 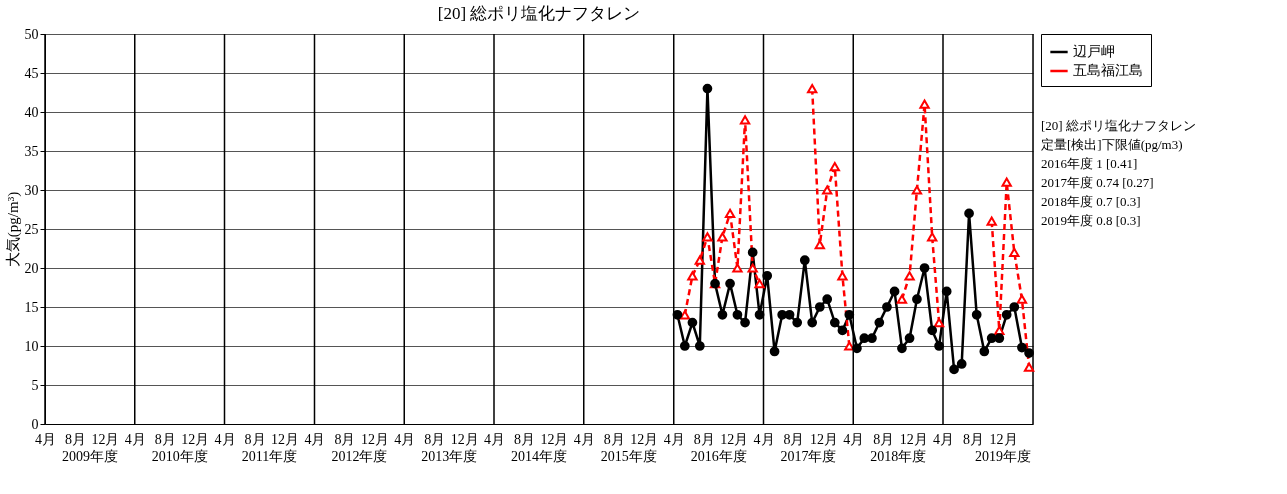 What do you see at coordinates (1089, 163) in the screenshot?
I see `text: 2016年度 1 [0.41]` at bounding box center [1089, 163].